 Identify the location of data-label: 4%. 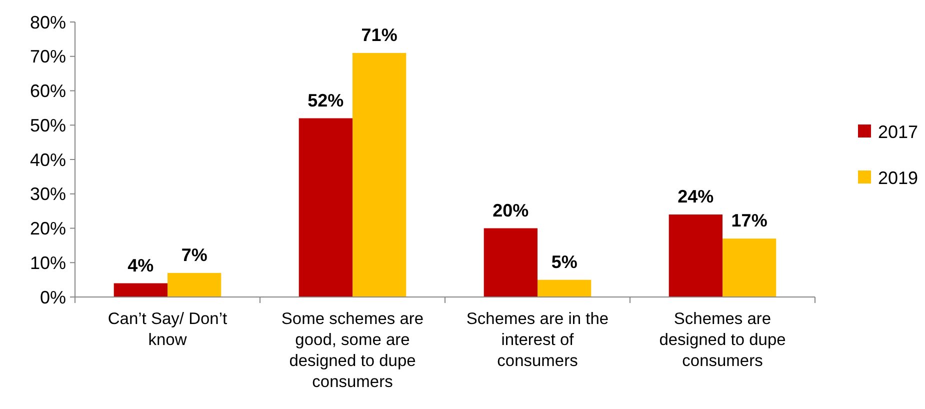
(141, 265).